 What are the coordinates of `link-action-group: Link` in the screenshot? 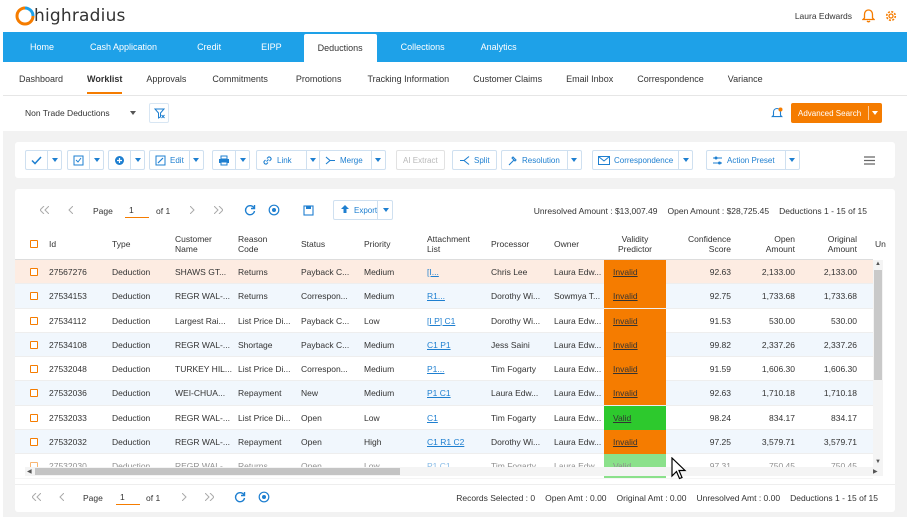 It's located at (288, 160).